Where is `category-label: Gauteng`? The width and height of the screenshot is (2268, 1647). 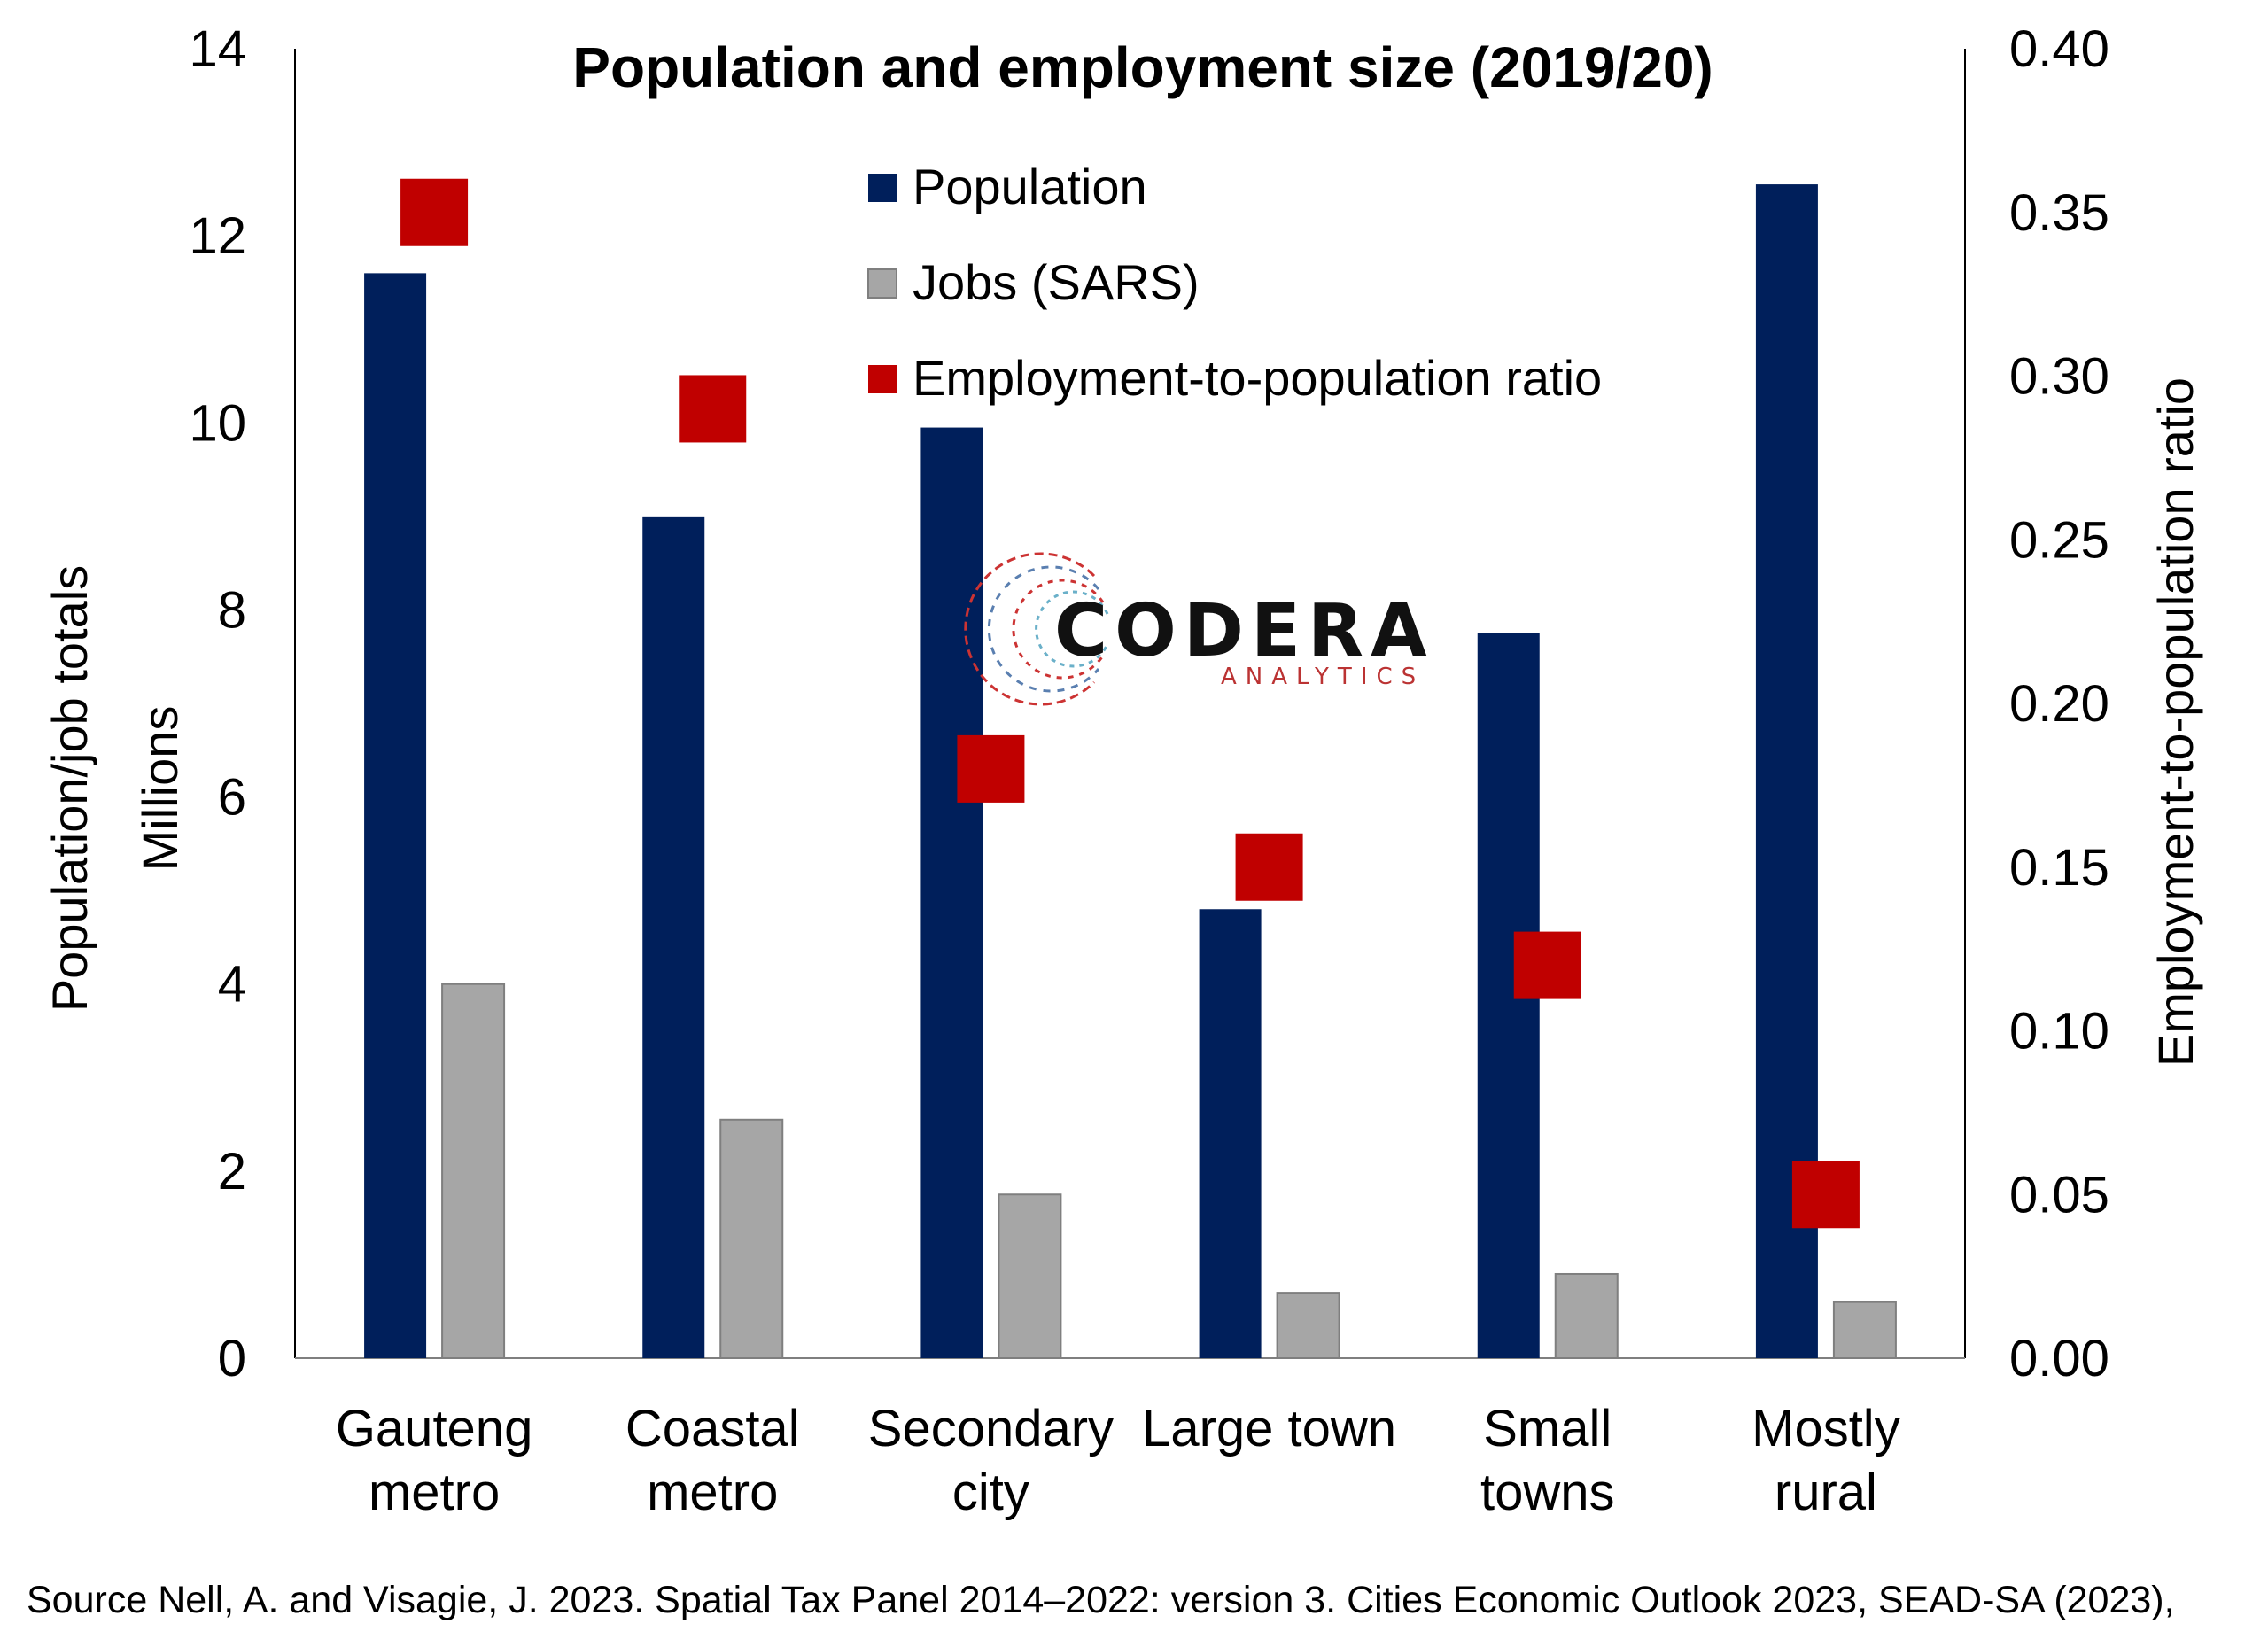
category-label: Gauteng is located at coordinates (434, 1428).